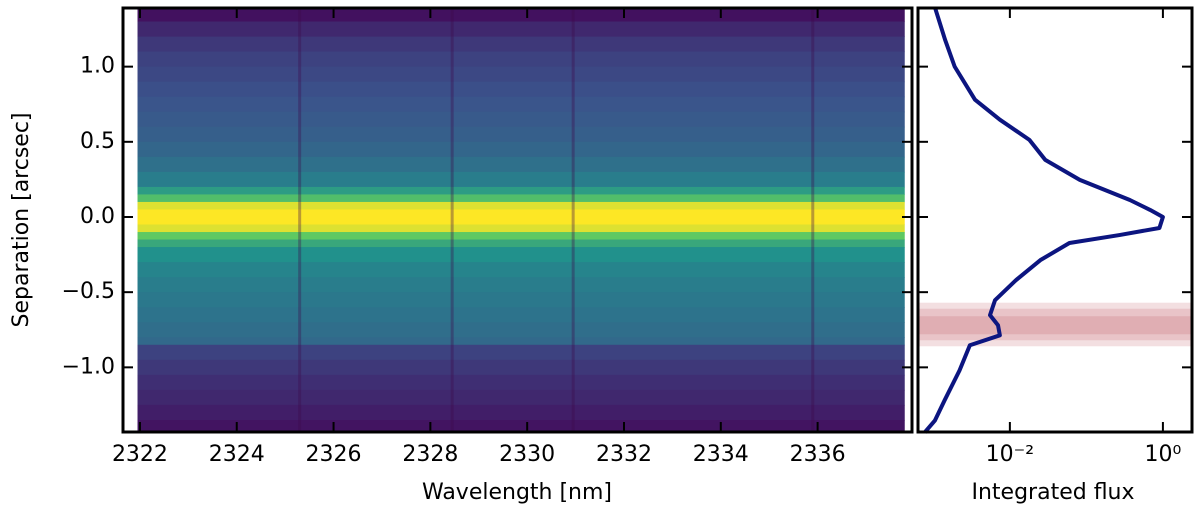  What do you see at coordinates (517, 492) in the screenshot?
I see `x-axis-label: Wavelength [nm]` at bounding box center [517, 492].